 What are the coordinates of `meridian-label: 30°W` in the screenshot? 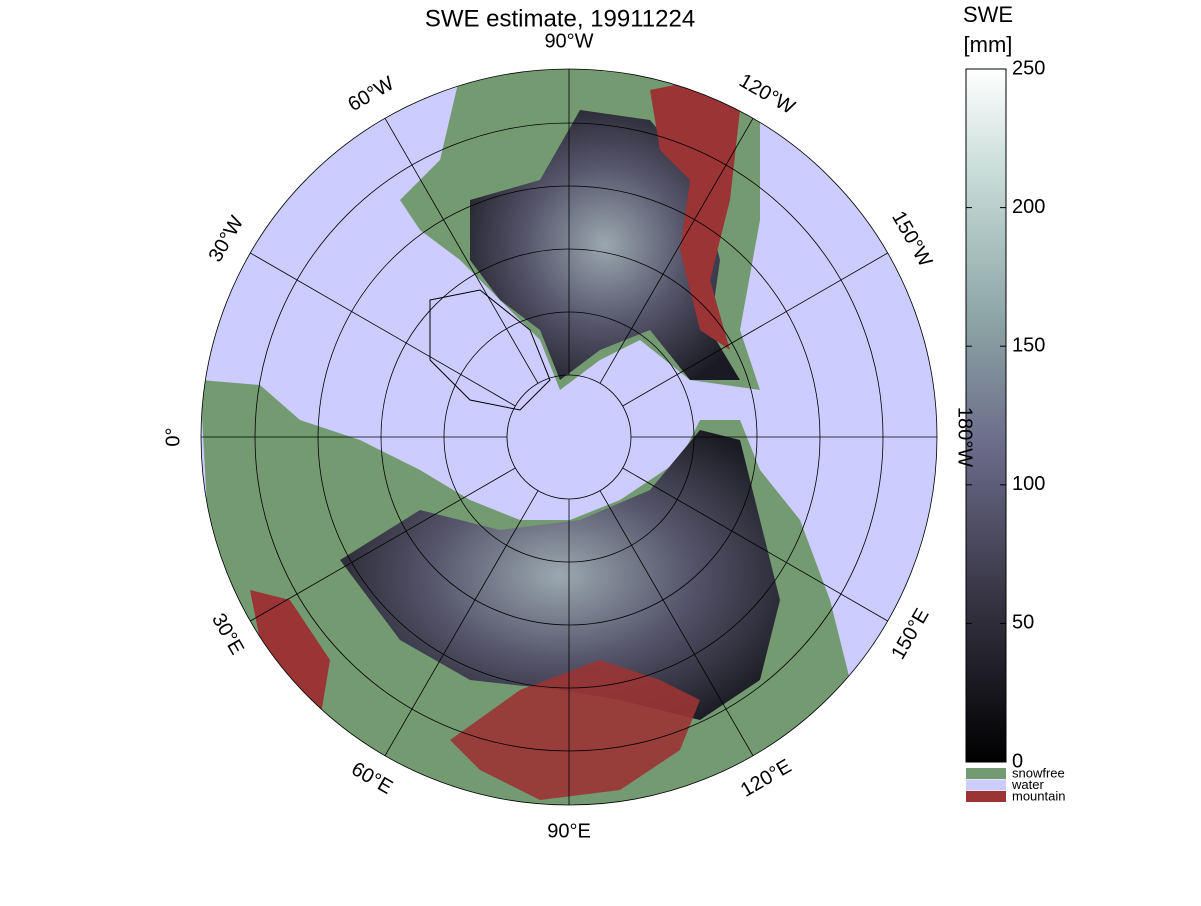 It's located at (226, 239).